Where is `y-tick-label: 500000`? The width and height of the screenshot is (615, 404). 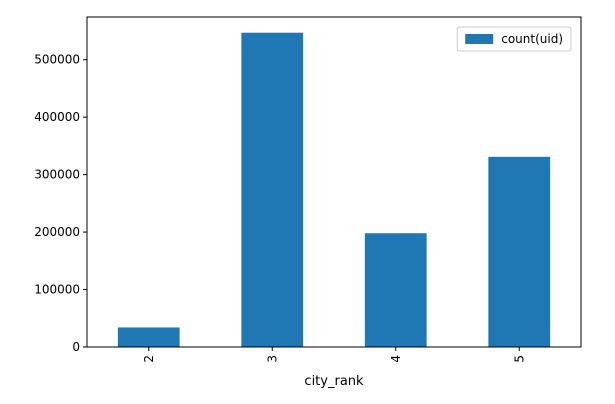 y-tick-label: 500000 is located at coordinates (57, 60).